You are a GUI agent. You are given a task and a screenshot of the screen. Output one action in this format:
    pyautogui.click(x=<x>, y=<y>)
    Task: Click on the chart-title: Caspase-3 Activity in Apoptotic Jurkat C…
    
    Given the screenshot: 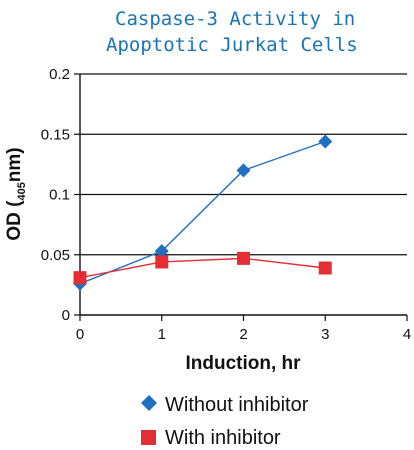 What is the action you would take?
    pyautogui.click(x=232, y=32)
    